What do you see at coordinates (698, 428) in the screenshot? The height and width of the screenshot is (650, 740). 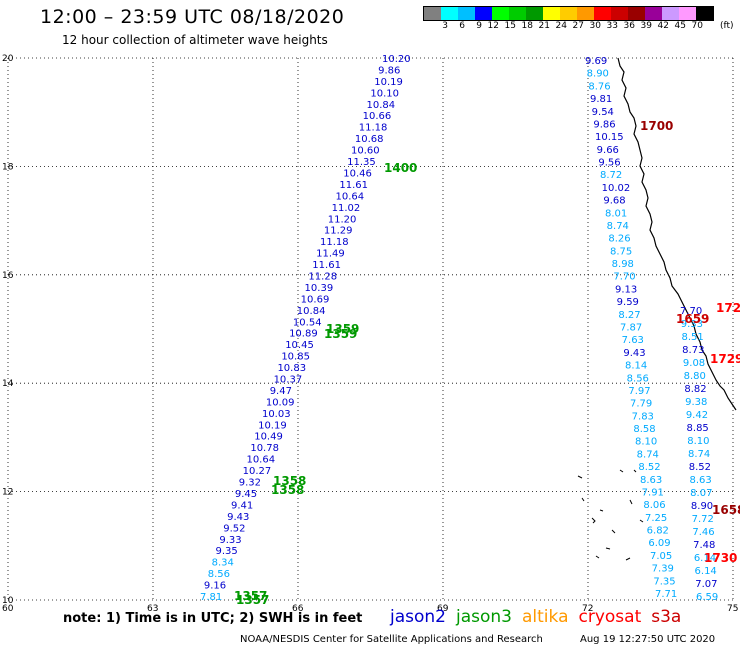 I see `wave-height-value: 8.85` at bounding box center [698, 428].